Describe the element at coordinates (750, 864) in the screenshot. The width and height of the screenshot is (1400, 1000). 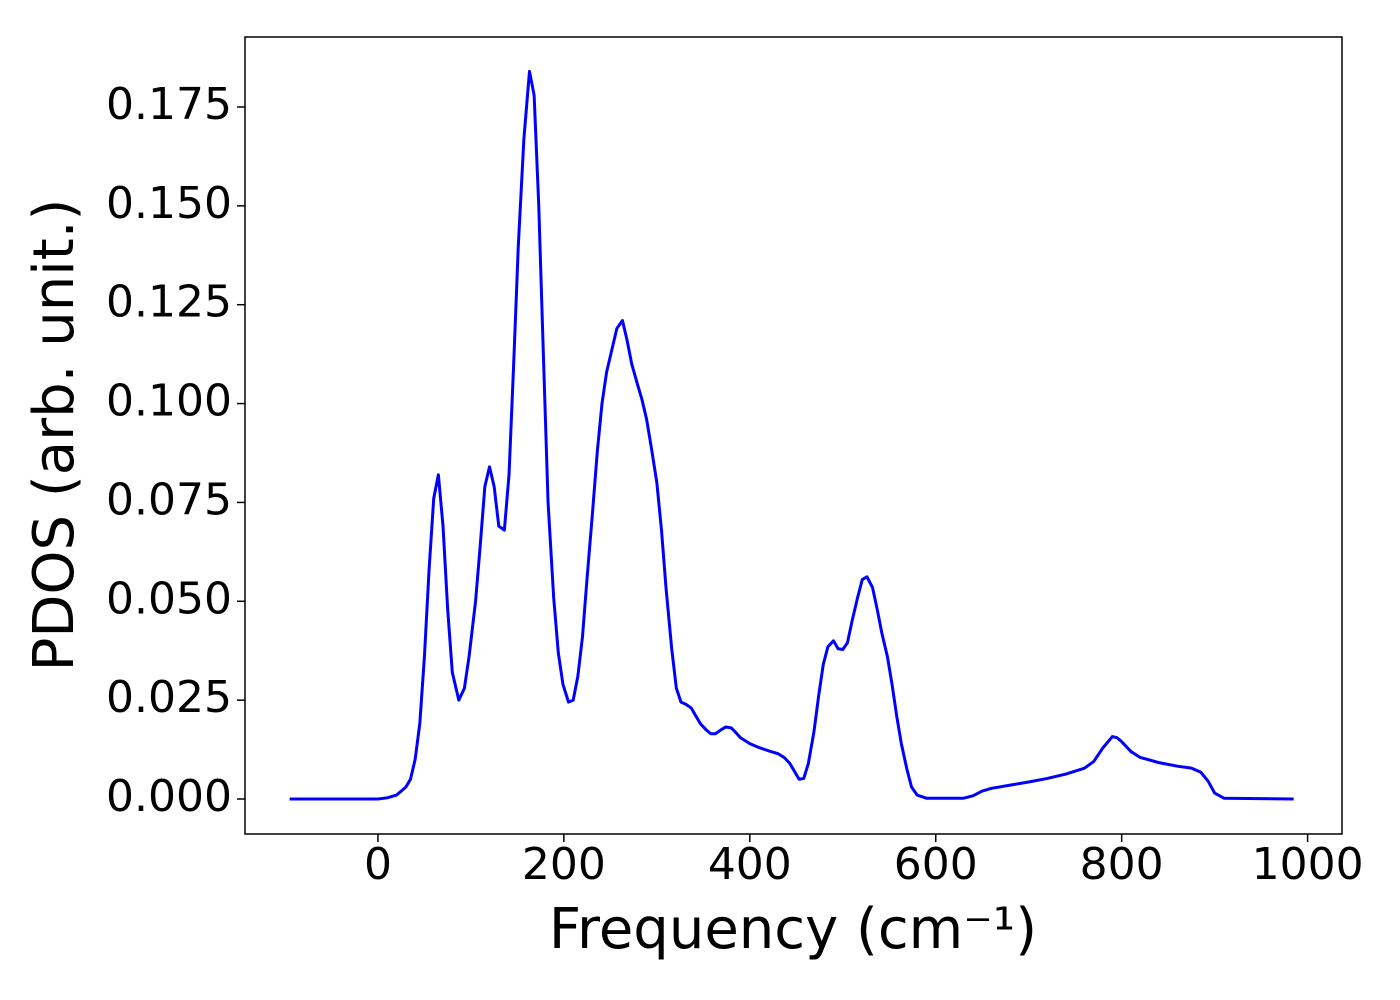
I see `x-tick-label: 400` at that location.